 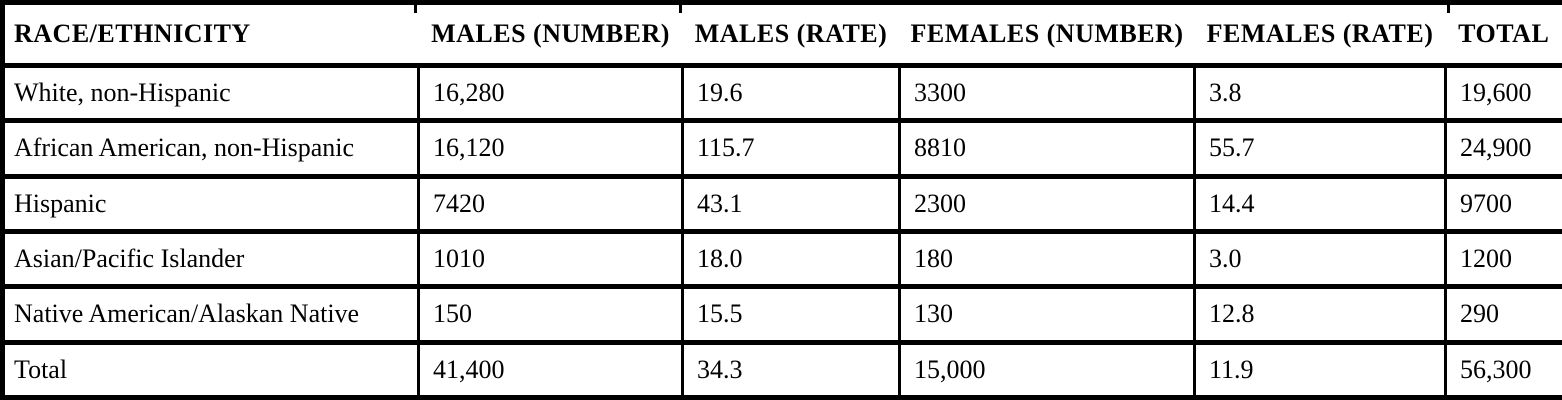 What do you see at coordinates (1047, 93) in the screenshot?
I see `cell-females-number: 3300` at bounding box center [1047, 93].